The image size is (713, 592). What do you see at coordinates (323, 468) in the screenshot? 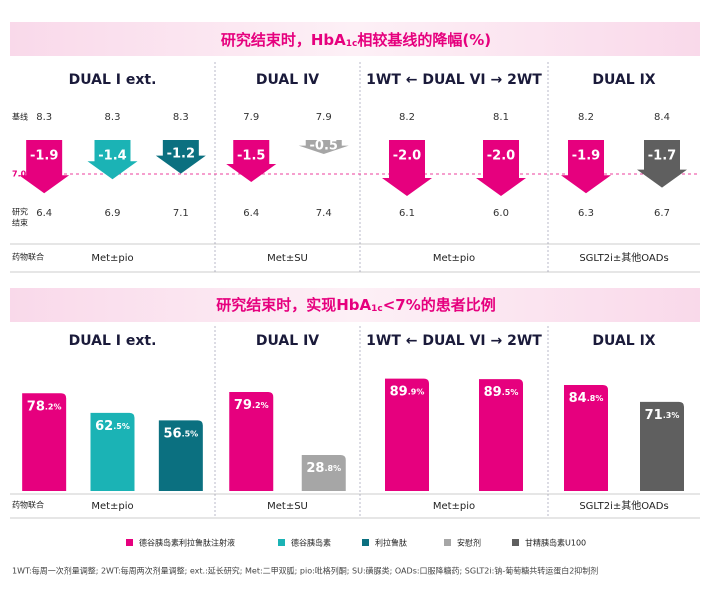
I see `value-label: 28.8%` at bounding box center [323, 468].